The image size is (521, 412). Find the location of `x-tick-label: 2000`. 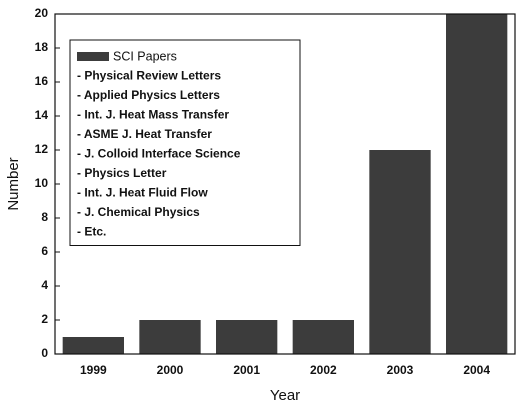

x-tick-label: 2000 is located at coordinates (170, 370).